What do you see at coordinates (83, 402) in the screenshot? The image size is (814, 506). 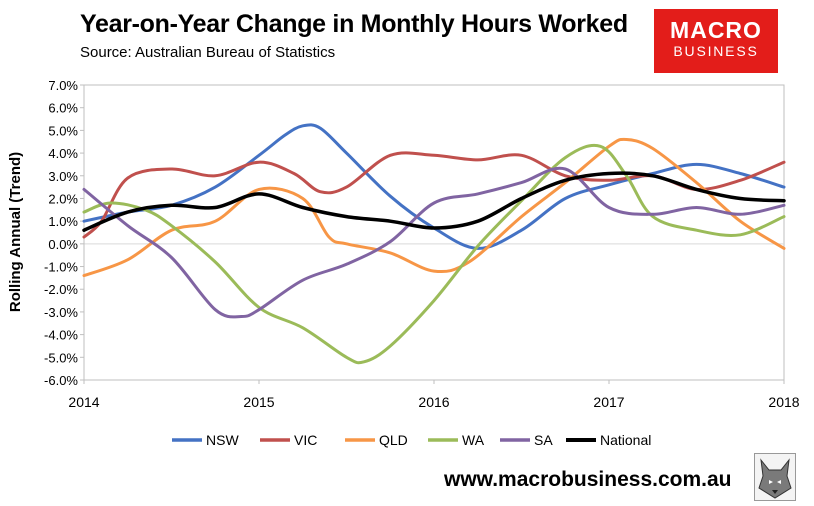 I see `x-tick-label: 2014` at bounding box center [83, 402].